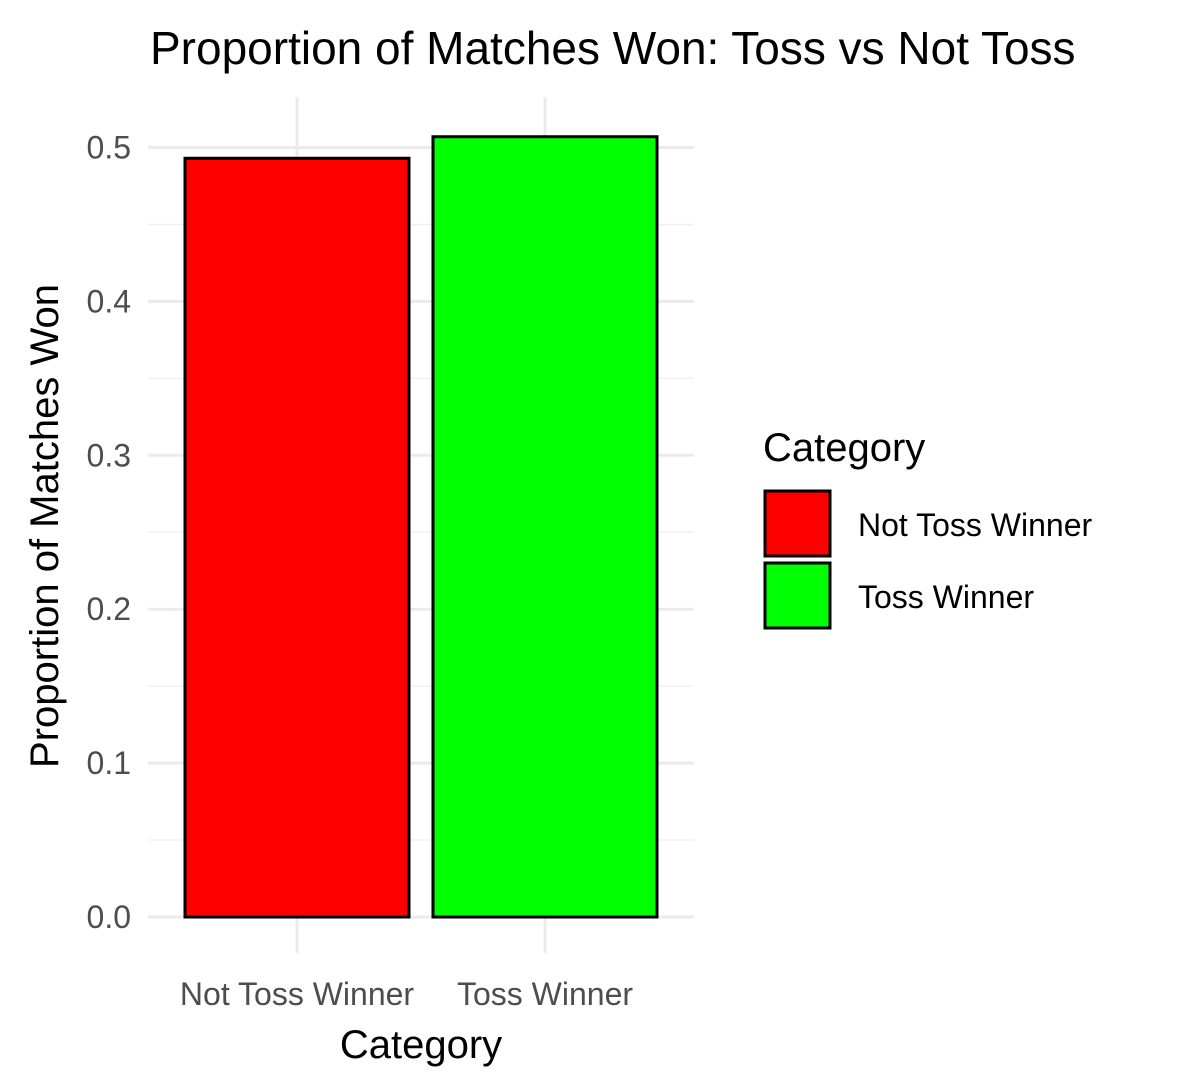 The image size is (1180, 1090). What do you see at coordinates (844, 448) in the screenshot?
I see `legend-title: Category` at bounding box center [844, 448].